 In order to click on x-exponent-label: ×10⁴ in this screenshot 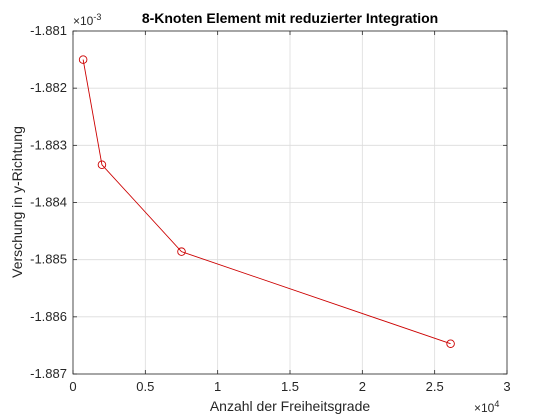, I will do `click(486, 407)`.